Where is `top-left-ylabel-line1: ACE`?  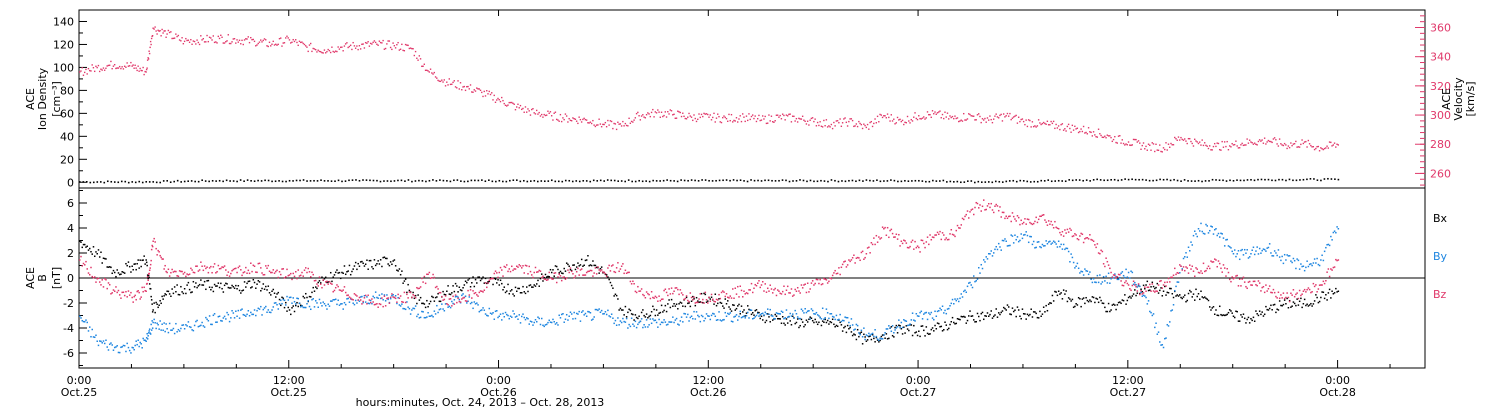
top-left-ylabel-line1: ACE is located at coordinates (30, 99).